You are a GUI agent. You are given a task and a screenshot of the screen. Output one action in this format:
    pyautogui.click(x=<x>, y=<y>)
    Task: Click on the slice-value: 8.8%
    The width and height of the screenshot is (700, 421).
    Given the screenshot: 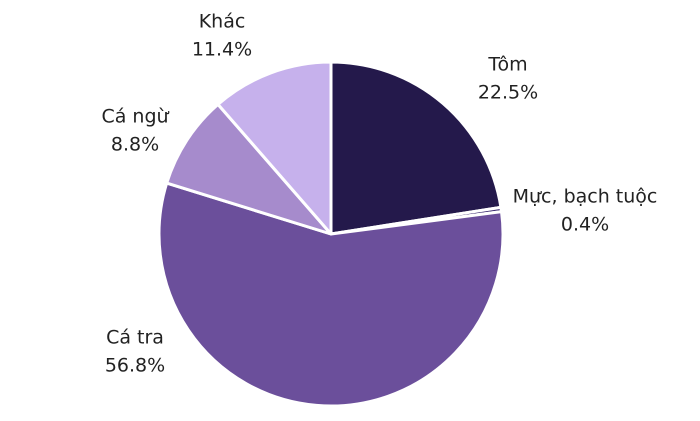 What is the action you would take?
    pyautogui.click(x=135, y=145)
    